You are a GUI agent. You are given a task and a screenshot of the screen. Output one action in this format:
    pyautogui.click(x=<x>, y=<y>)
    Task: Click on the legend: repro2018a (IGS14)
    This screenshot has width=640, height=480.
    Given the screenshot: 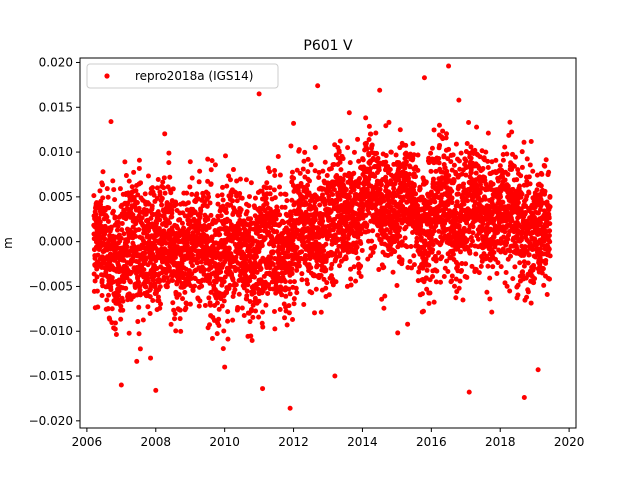 What is the action you would take?
    pyautogui.click(x=182, y=76)
    